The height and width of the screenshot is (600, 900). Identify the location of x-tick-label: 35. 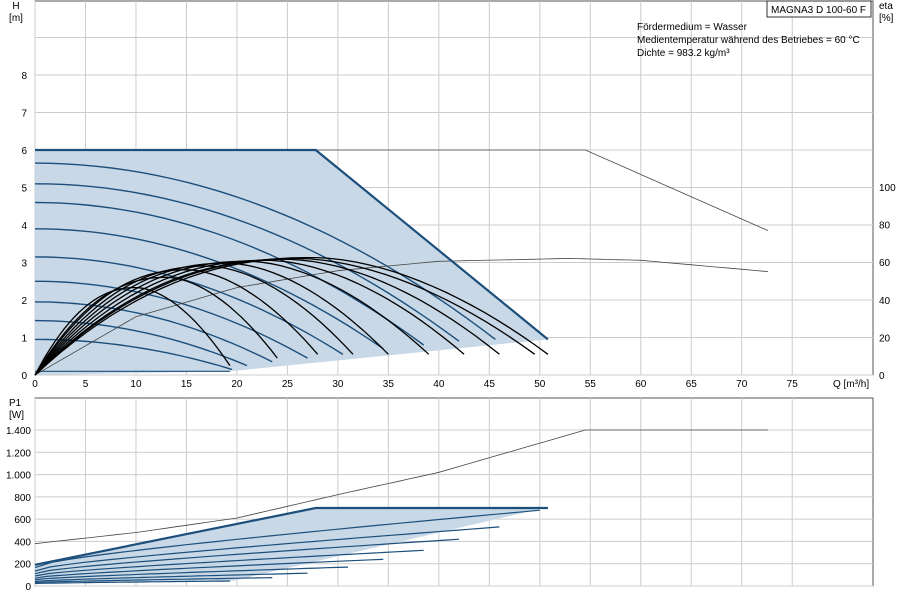
(389, 384).